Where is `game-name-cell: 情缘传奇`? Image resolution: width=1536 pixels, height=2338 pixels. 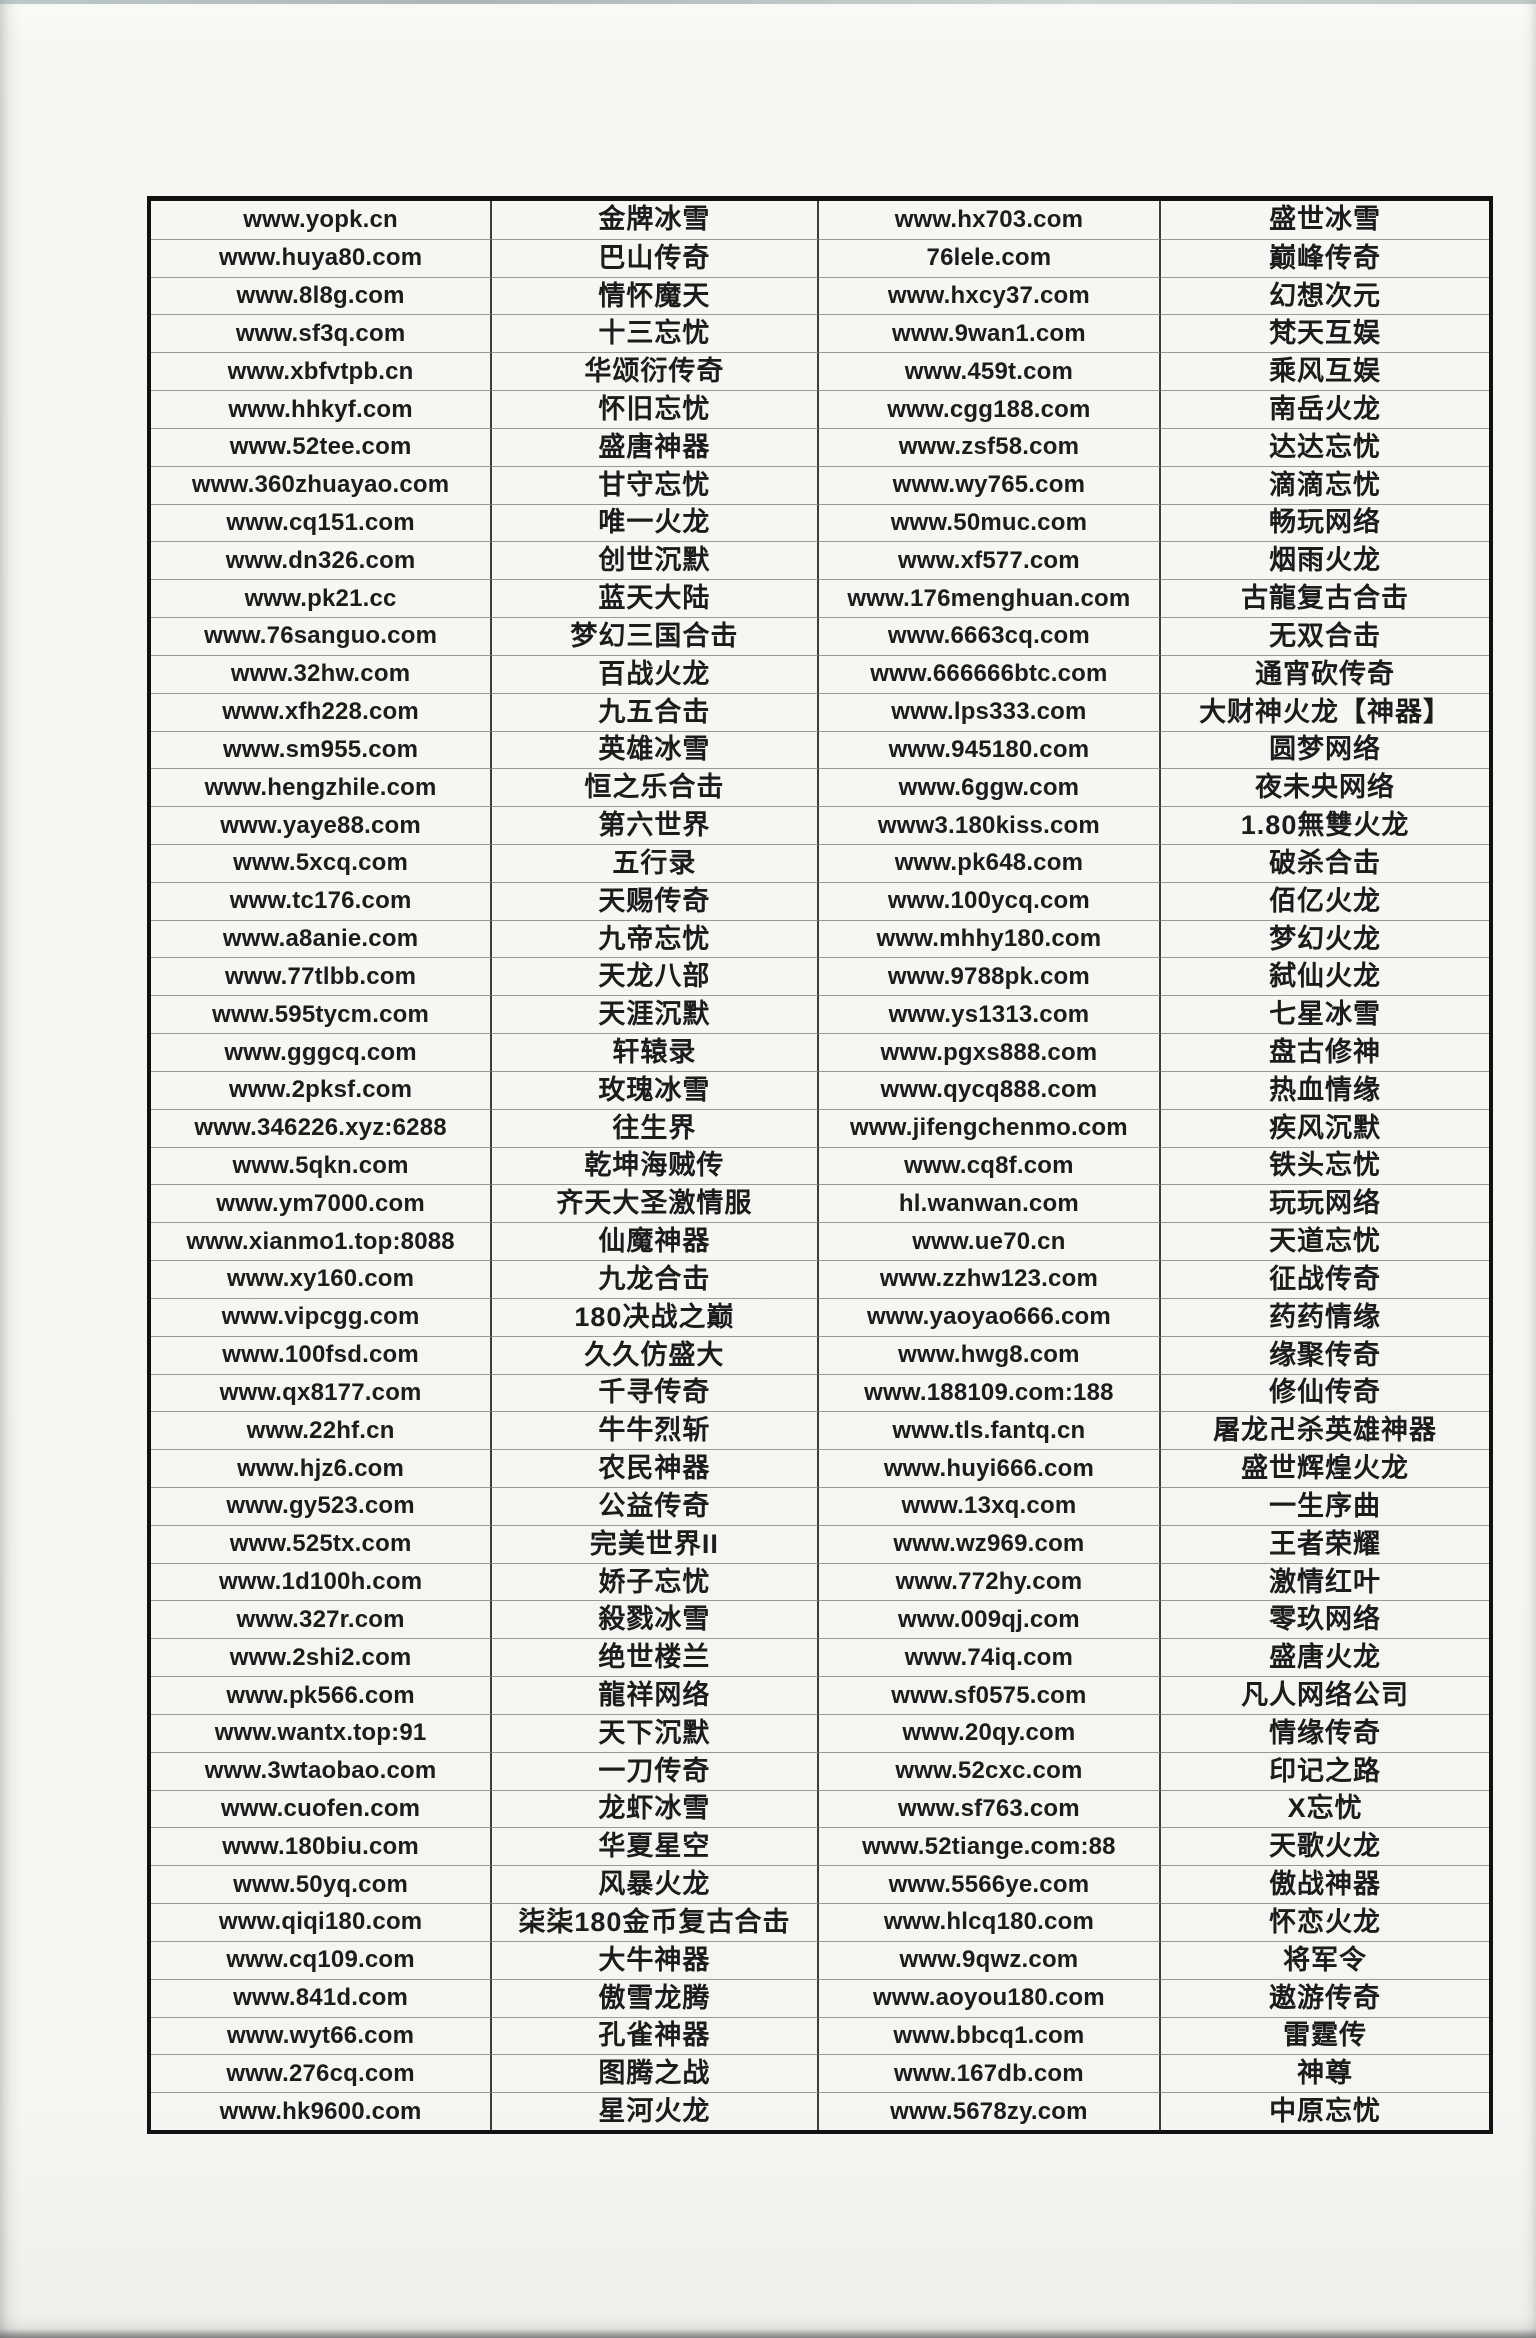
game-name-cell: 情缘传奇 is located at coordinates (1325, 1732).